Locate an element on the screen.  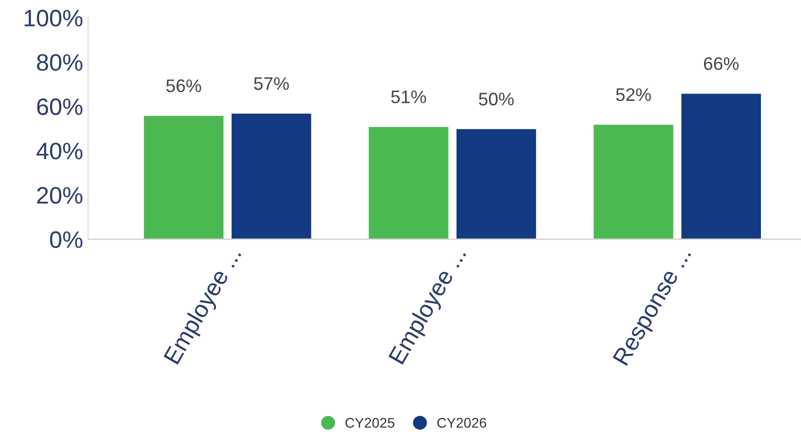
data-label: 50% is located at coordinates (496, 99).